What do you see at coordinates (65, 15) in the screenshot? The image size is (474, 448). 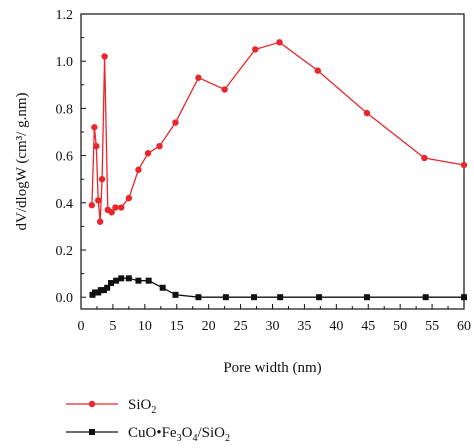 I see `y-tick-label: 1.2` at bounding box center [65, 15].